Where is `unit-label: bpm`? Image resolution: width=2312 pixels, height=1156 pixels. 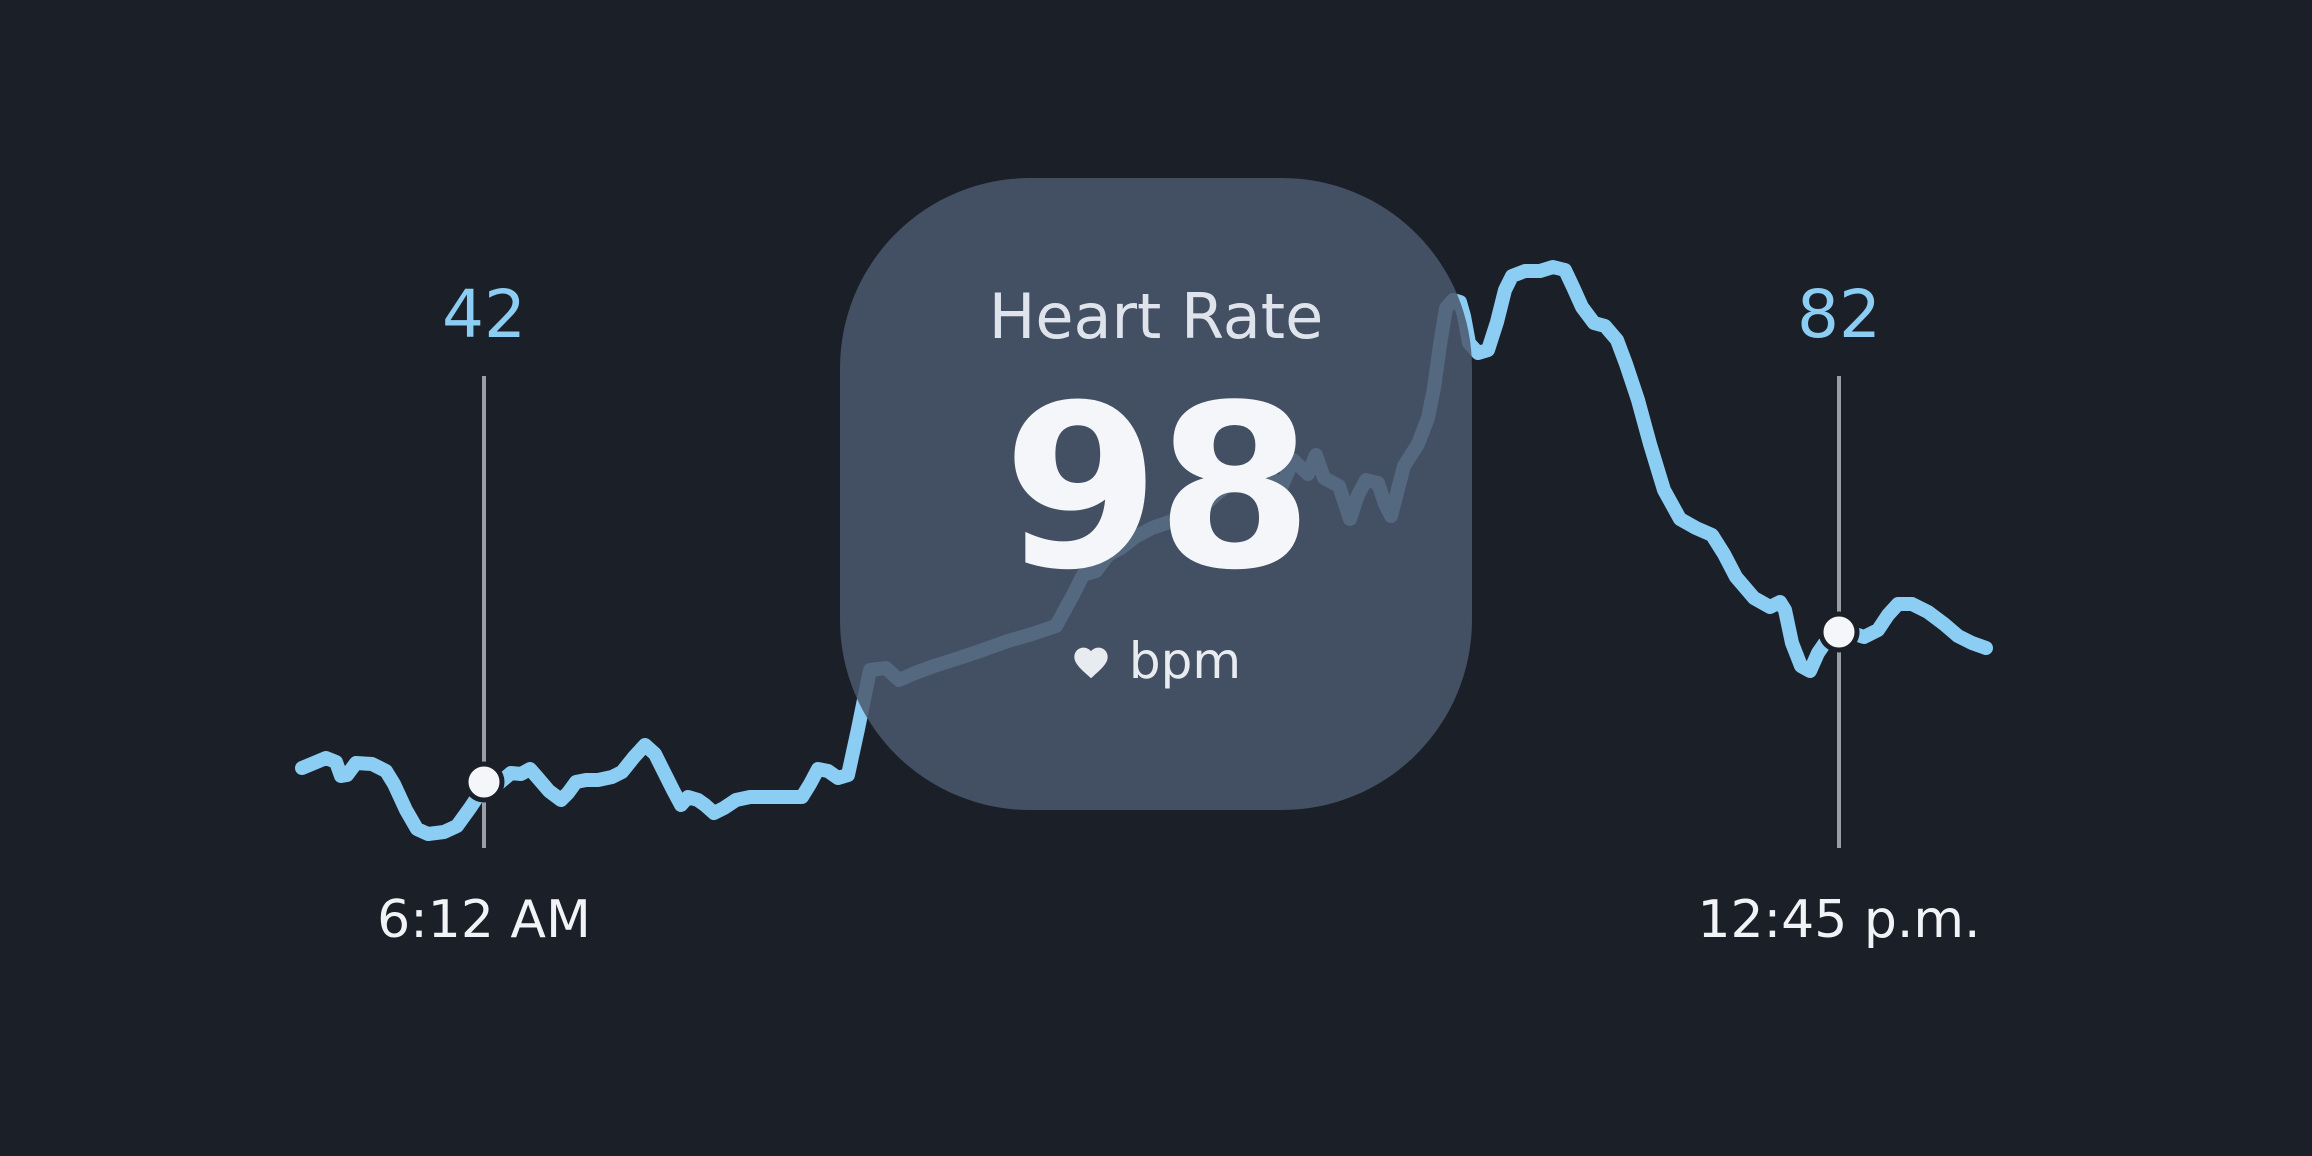 unit-label: bpm is located at coordinates (1185, 661).